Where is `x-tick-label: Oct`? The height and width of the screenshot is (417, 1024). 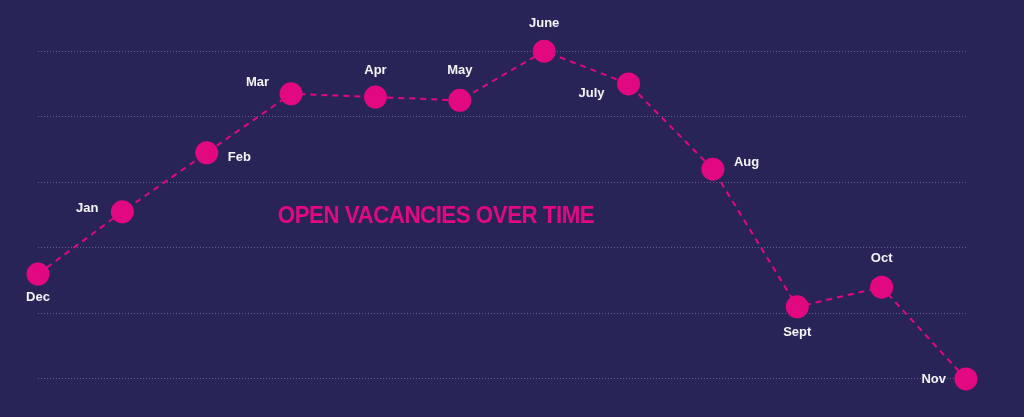 x-tick-label: Oct is located at coordinates (882, 257).